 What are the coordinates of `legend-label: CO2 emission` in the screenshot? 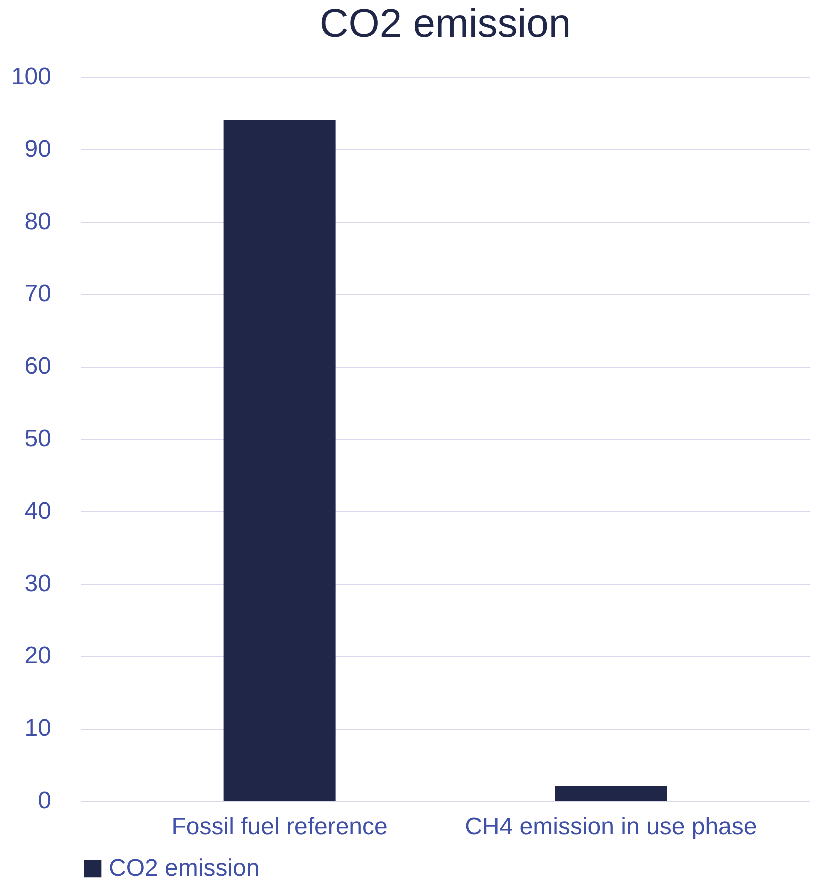 It's located at (184, 868).